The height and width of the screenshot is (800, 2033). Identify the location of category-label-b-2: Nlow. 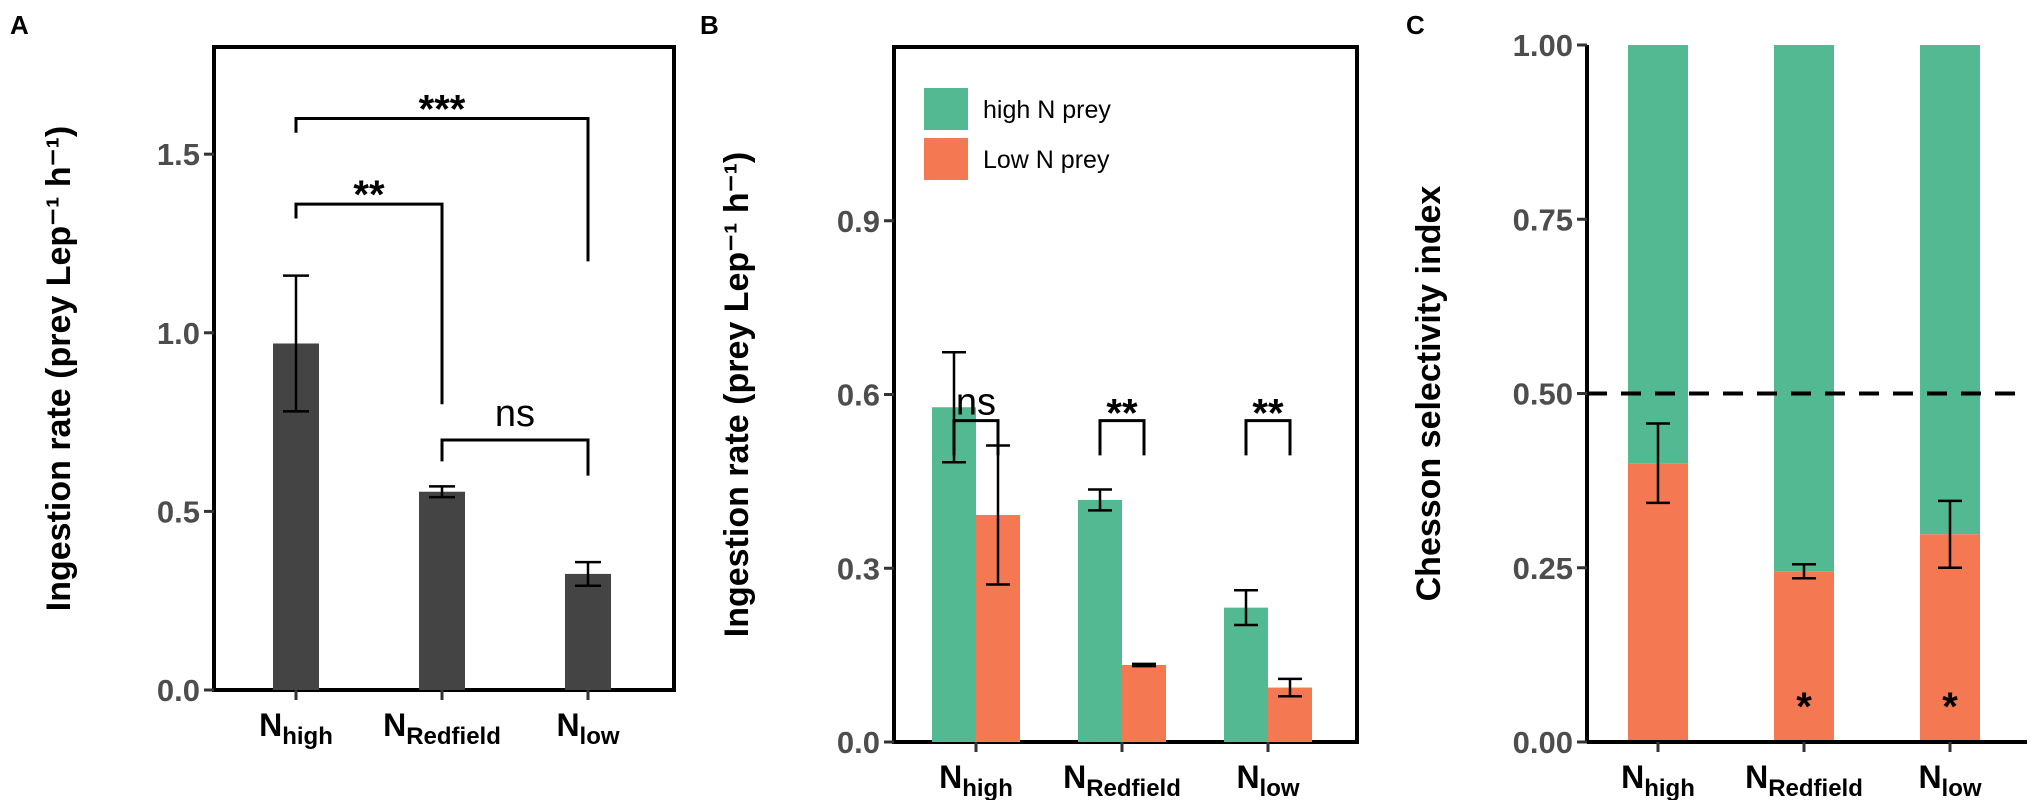
(1267, 779).